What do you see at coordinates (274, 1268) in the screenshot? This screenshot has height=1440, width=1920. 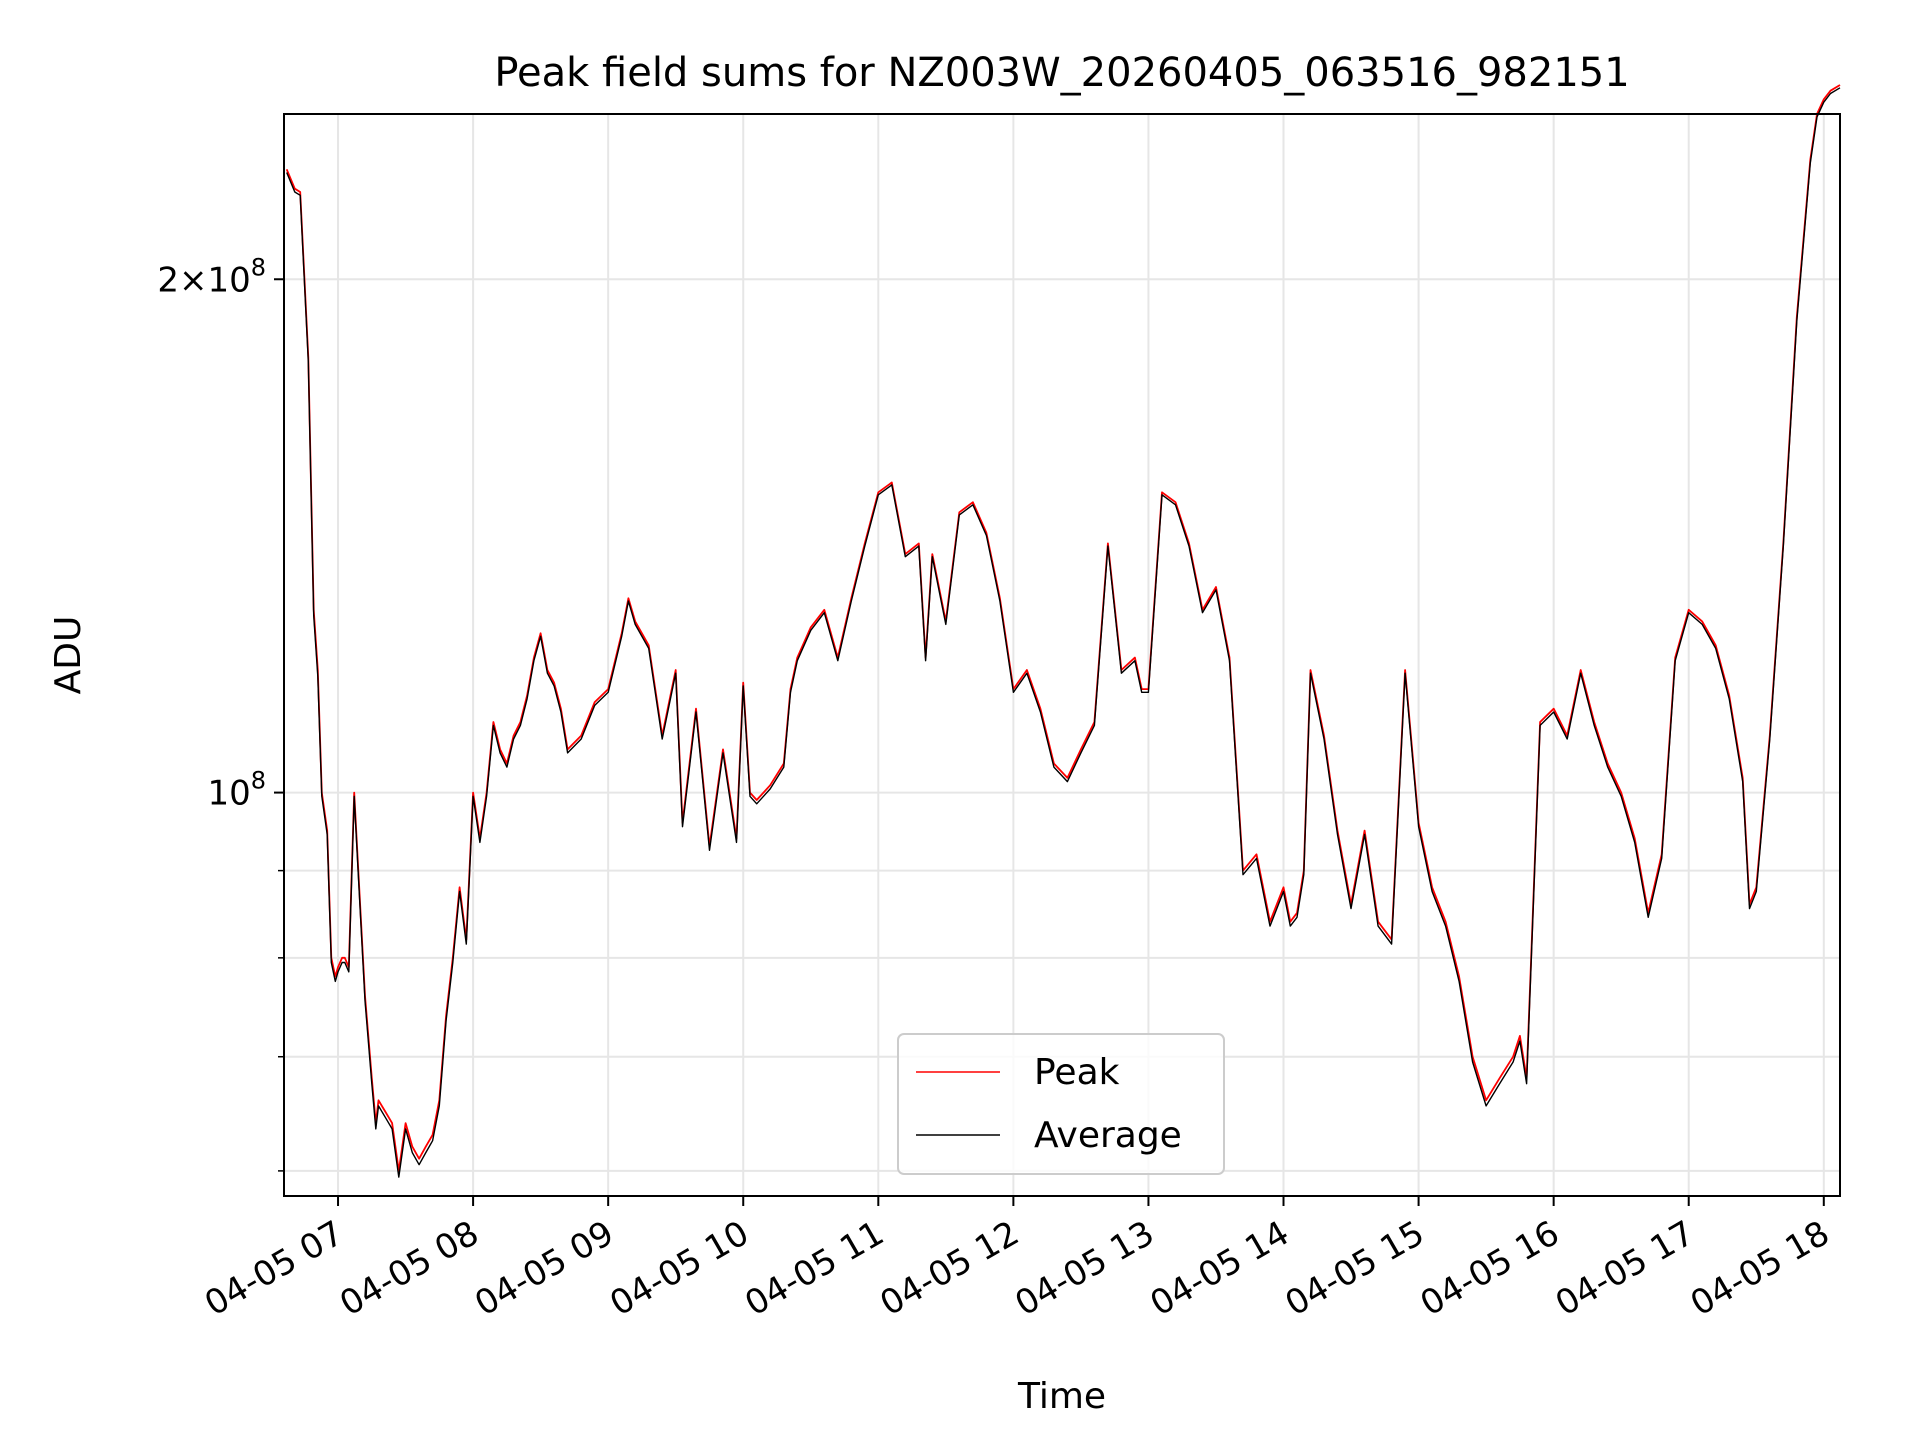 I see `x-tick-label: 04-05 07` at bounding box center [274, 1268].